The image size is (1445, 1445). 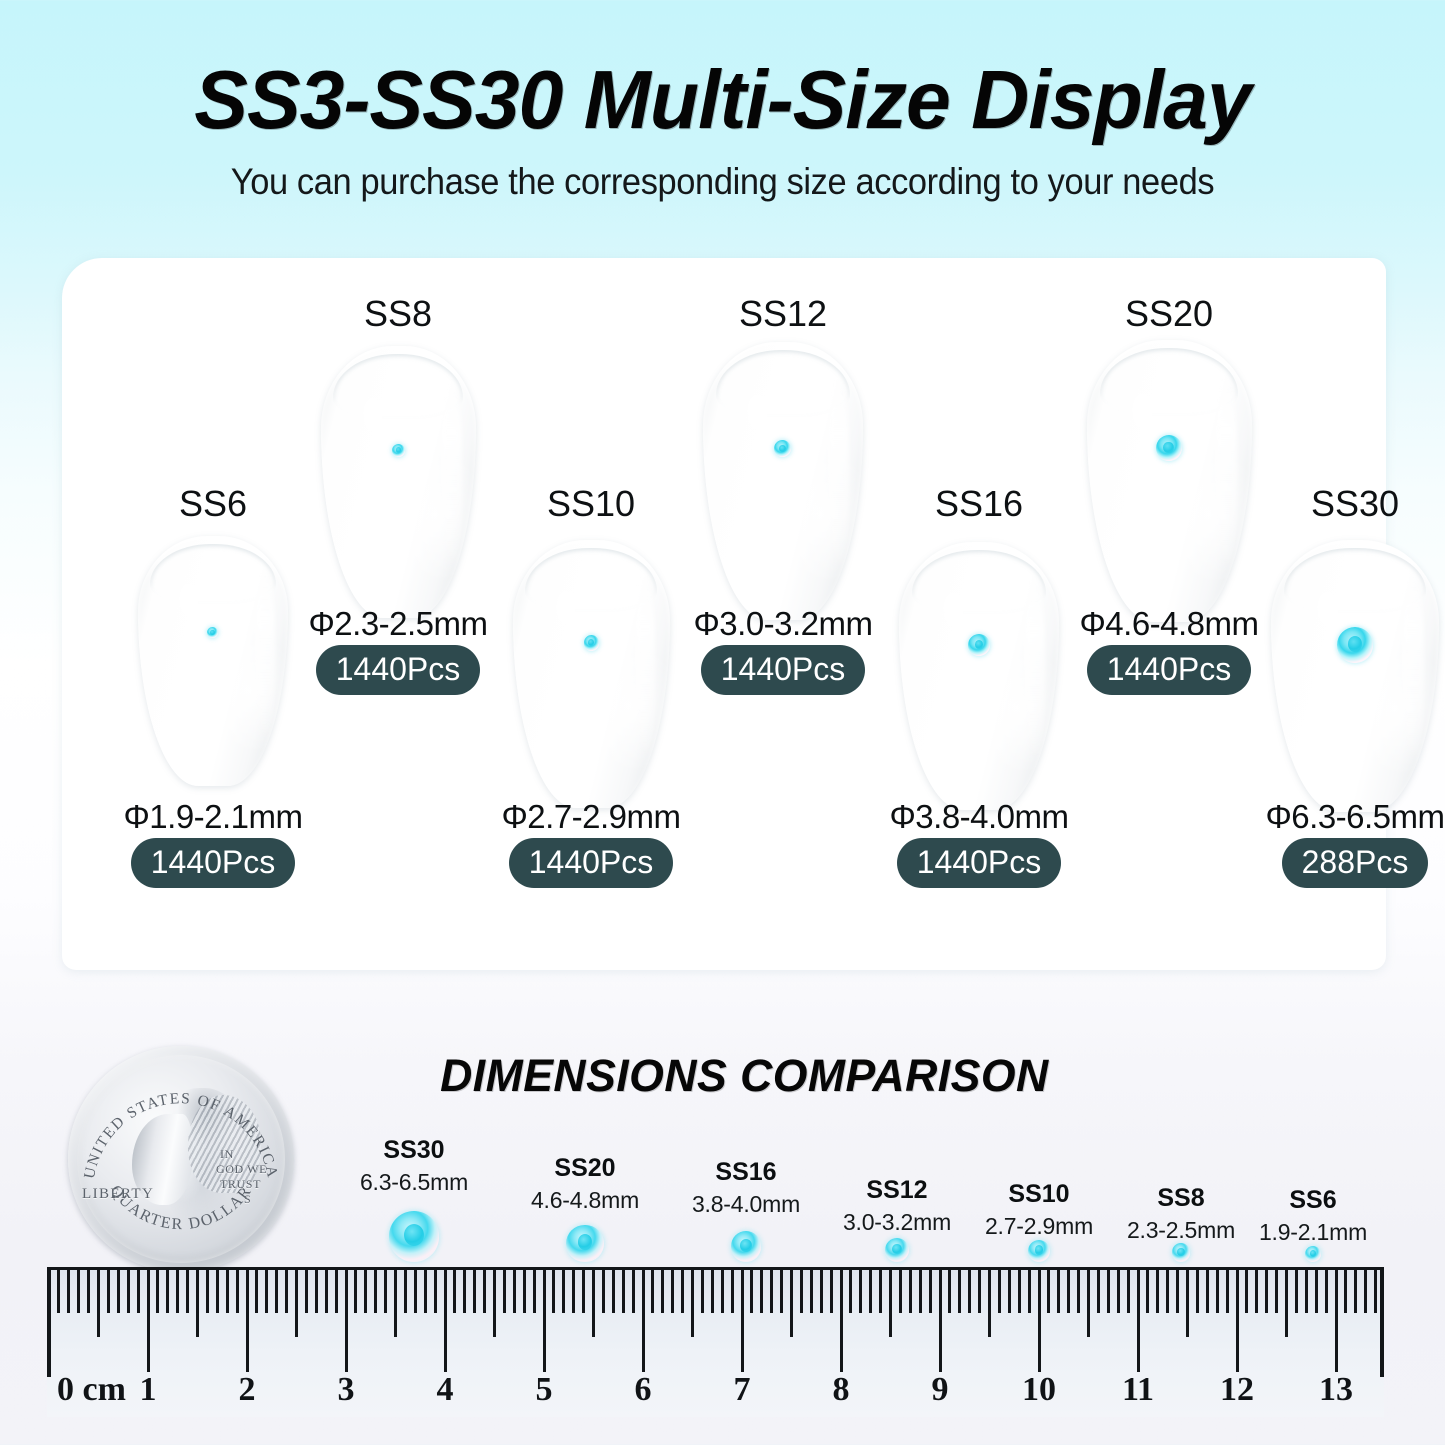 I want to click on nail-size-label: SS20, so click(x=1169, y=313).